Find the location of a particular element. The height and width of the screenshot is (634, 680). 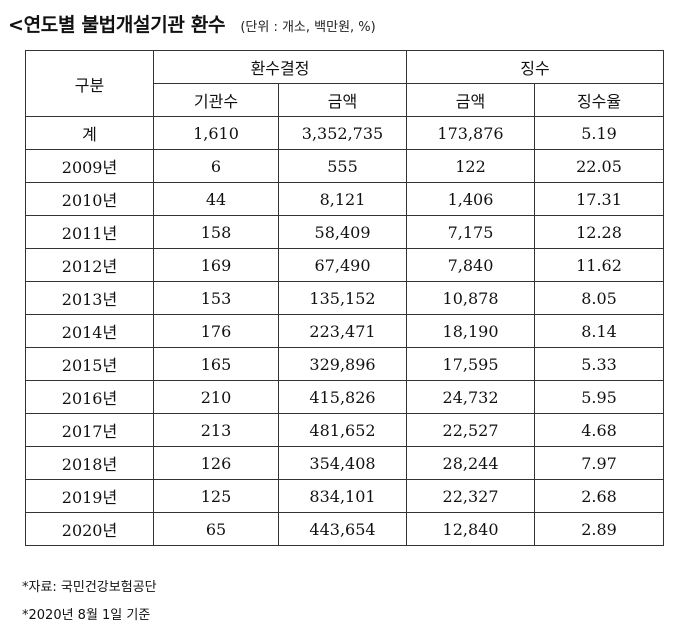

cell-collection-rate: 22.05 is located at coordinates (599, 166).